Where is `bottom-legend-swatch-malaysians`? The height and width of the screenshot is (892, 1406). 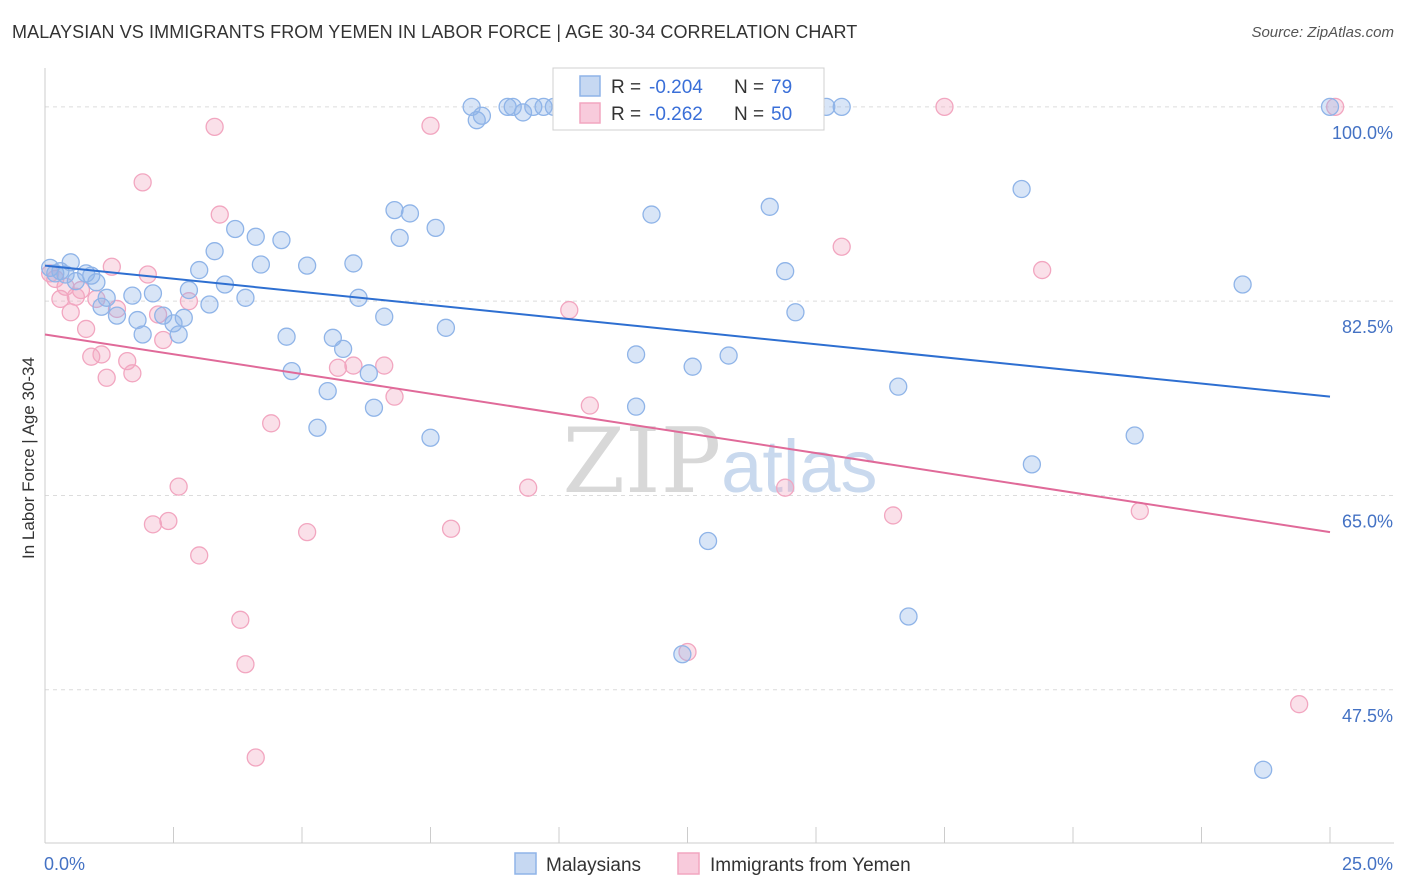
bottom-legend-swatch-malaysians is located at coordinates (525, 863).